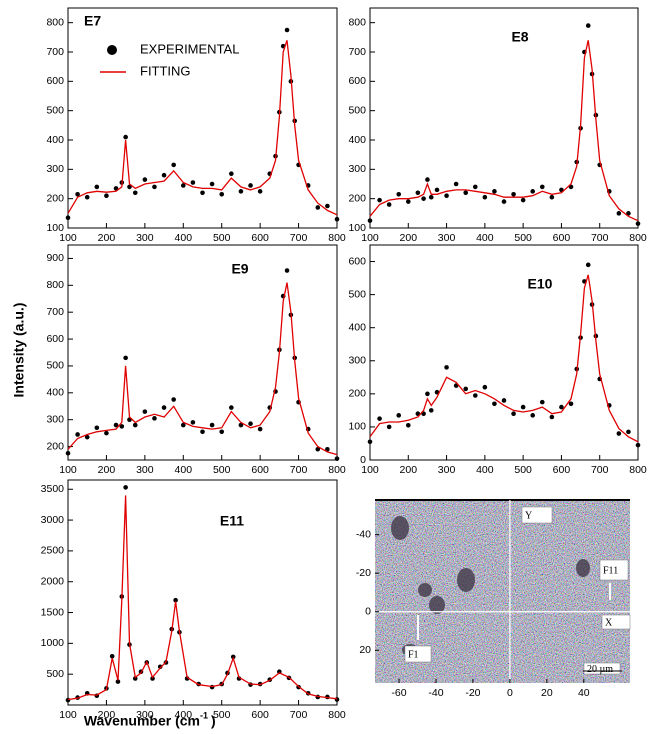 This screenshot has width=649, height=734. I want to click on y-tick-label: 2000, so click(53, 581).